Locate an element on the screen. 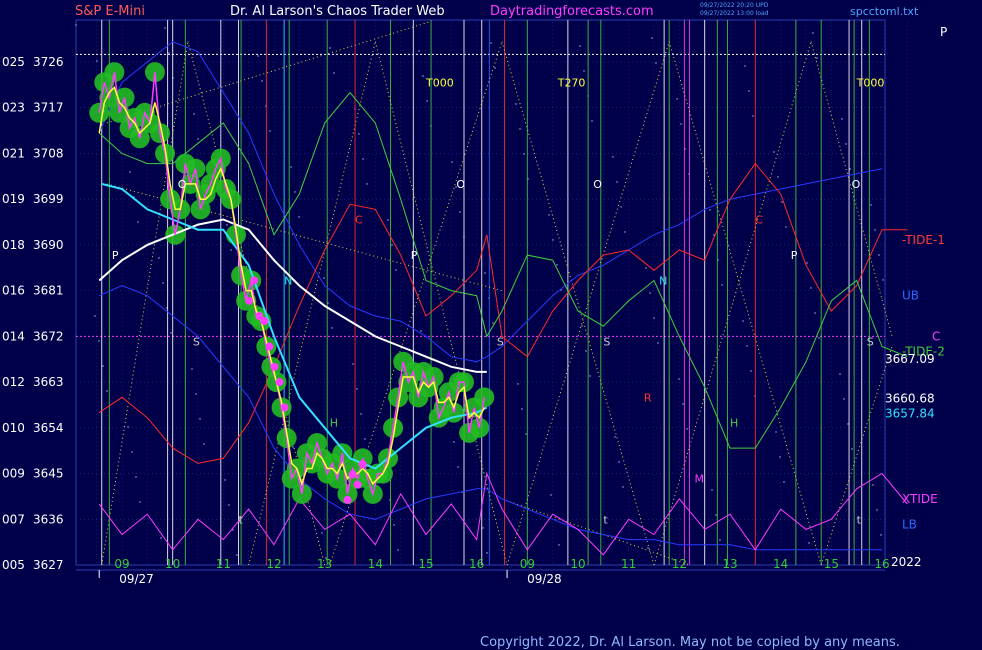  y-prefix-label: 007 is located at coordinates (13, 519).